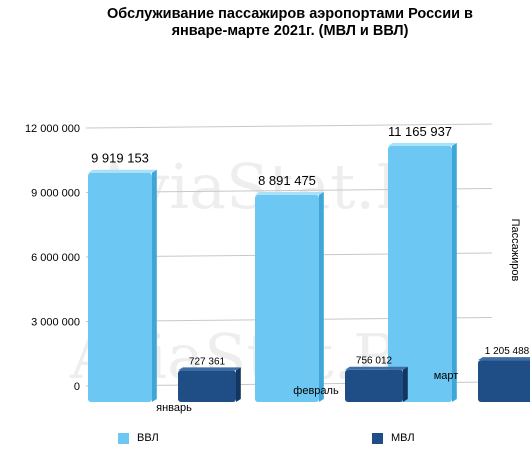 This screenshot has width=530, height=453. What do you see at coordinates (507, 351) in the screenshot?
I see `data-label-mvl: 1 205 488` at bounding box center [507, 351].